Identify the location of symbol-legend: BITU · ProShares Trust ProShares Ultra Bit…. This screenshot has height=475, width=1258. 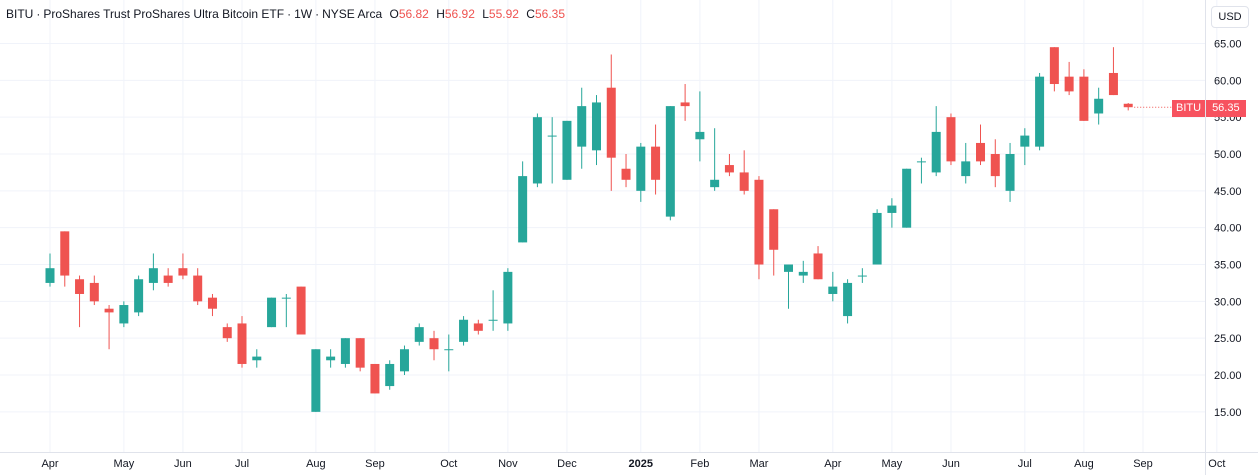
(285, 14).